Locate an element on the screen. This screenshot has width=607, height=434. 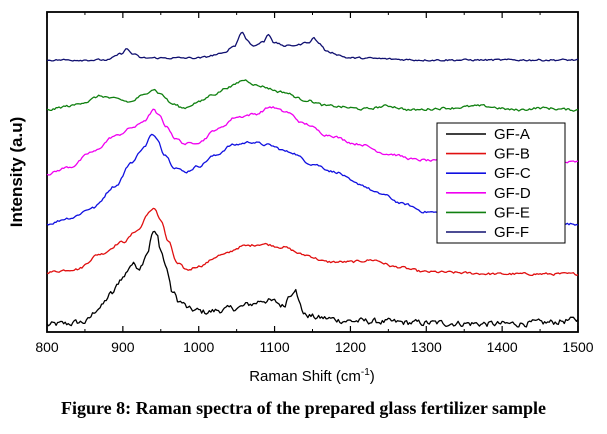
x-axis-label: Raman Shift (cm-1) is located at coordinates (312, 376).